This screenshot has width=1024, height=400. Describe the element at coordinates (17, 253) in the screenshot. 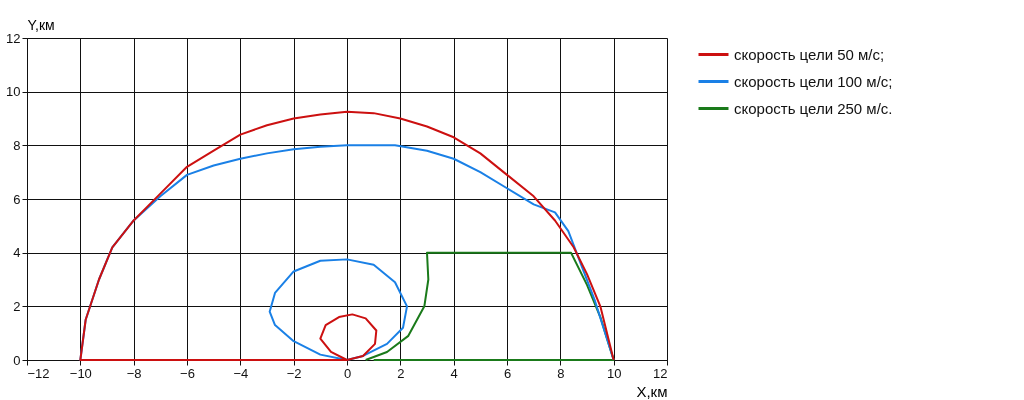

I see `y-tick-label: 4` at that location.